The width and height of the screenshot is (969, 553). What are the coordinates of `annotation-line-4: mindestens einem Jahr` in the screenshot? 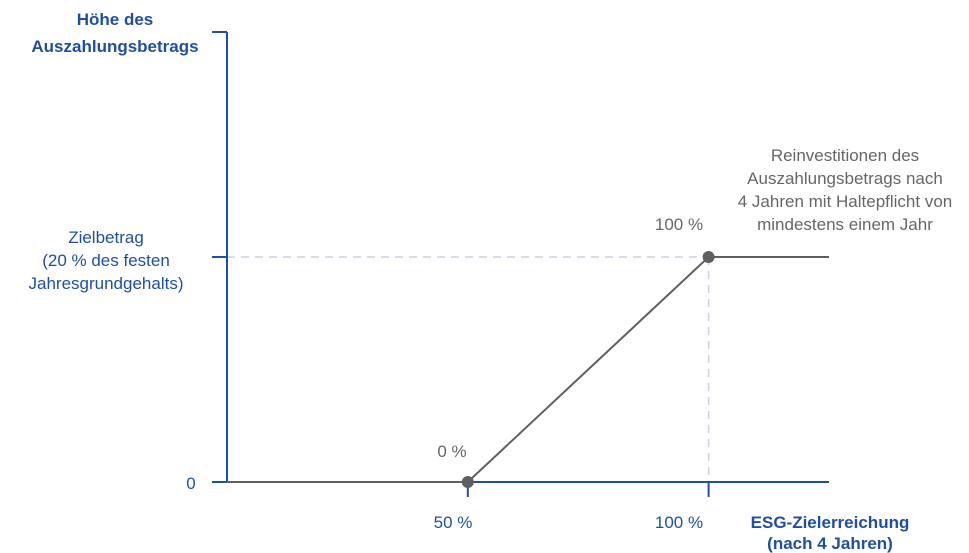 It's located at (845, 224).